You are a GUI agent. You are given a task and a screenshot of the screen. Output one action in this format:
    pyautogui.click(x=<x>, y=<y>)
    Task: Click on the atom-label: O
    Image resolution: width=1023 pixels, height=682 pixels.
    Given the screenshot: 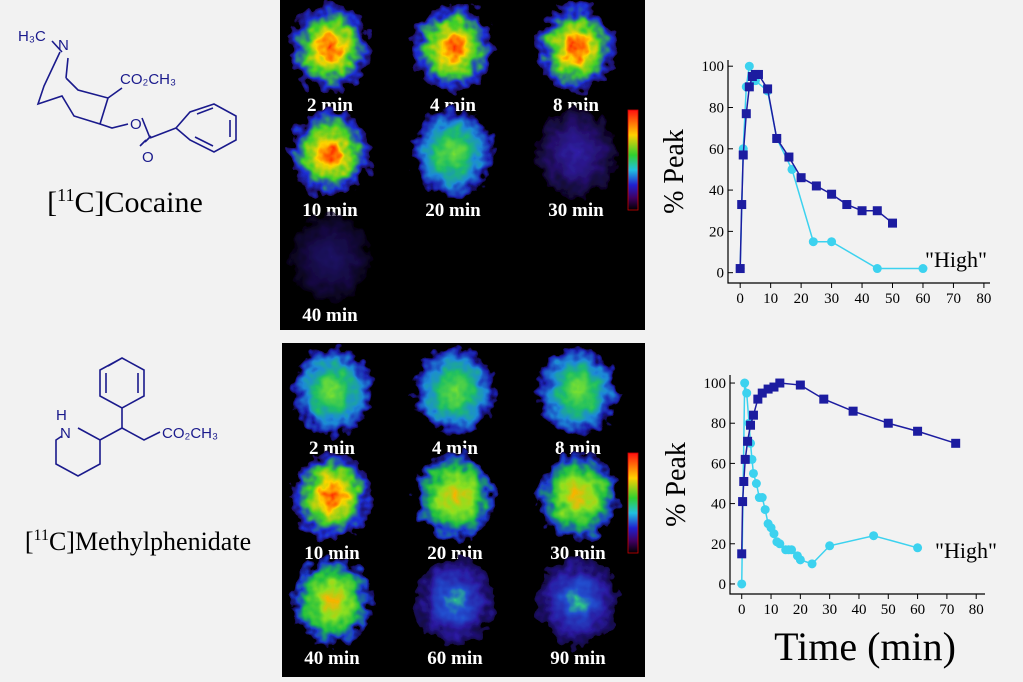 What is the action you would take?
    pyautogui.click(x=136, y=124)
    